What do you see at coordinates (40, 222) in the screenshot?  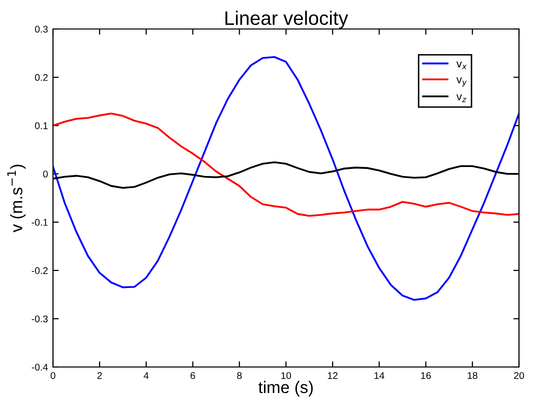 I see `y-tick-label: -0.1` at bounding box center [40, 222].